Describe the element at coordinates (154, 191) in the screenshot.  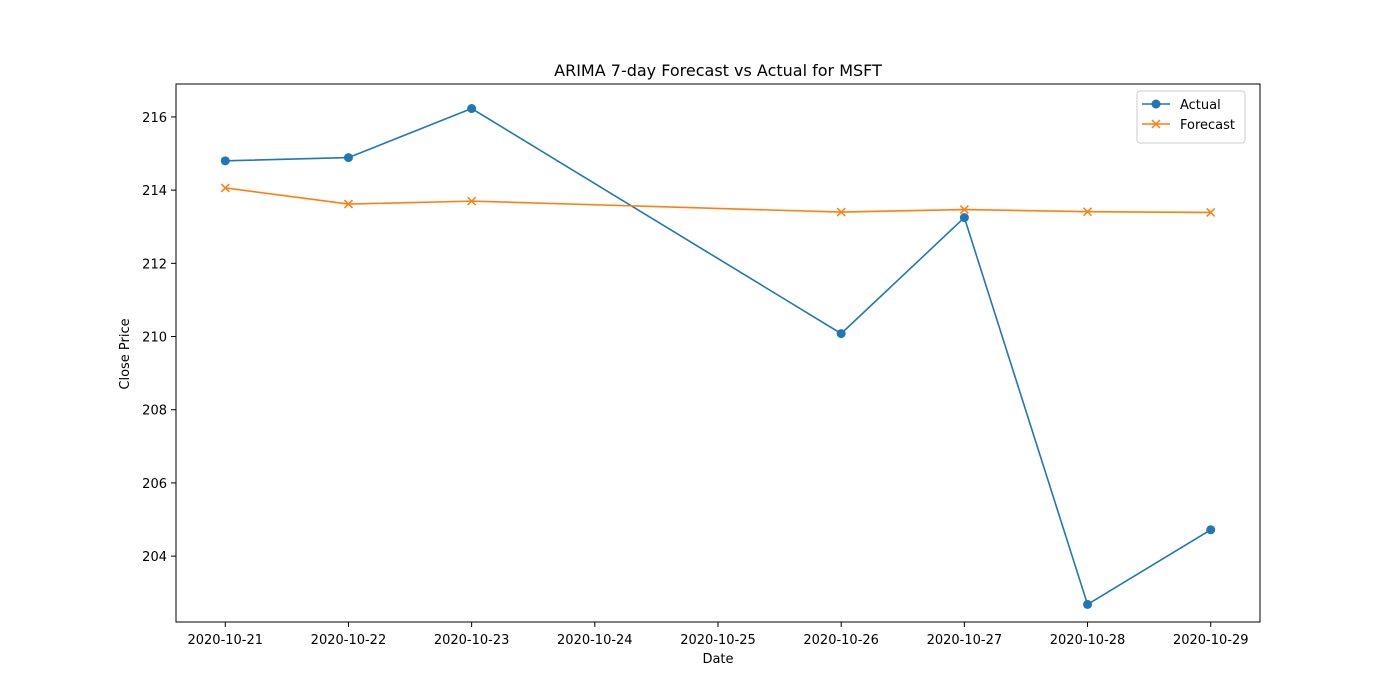
I see `y-tick-label: 214` at that location.